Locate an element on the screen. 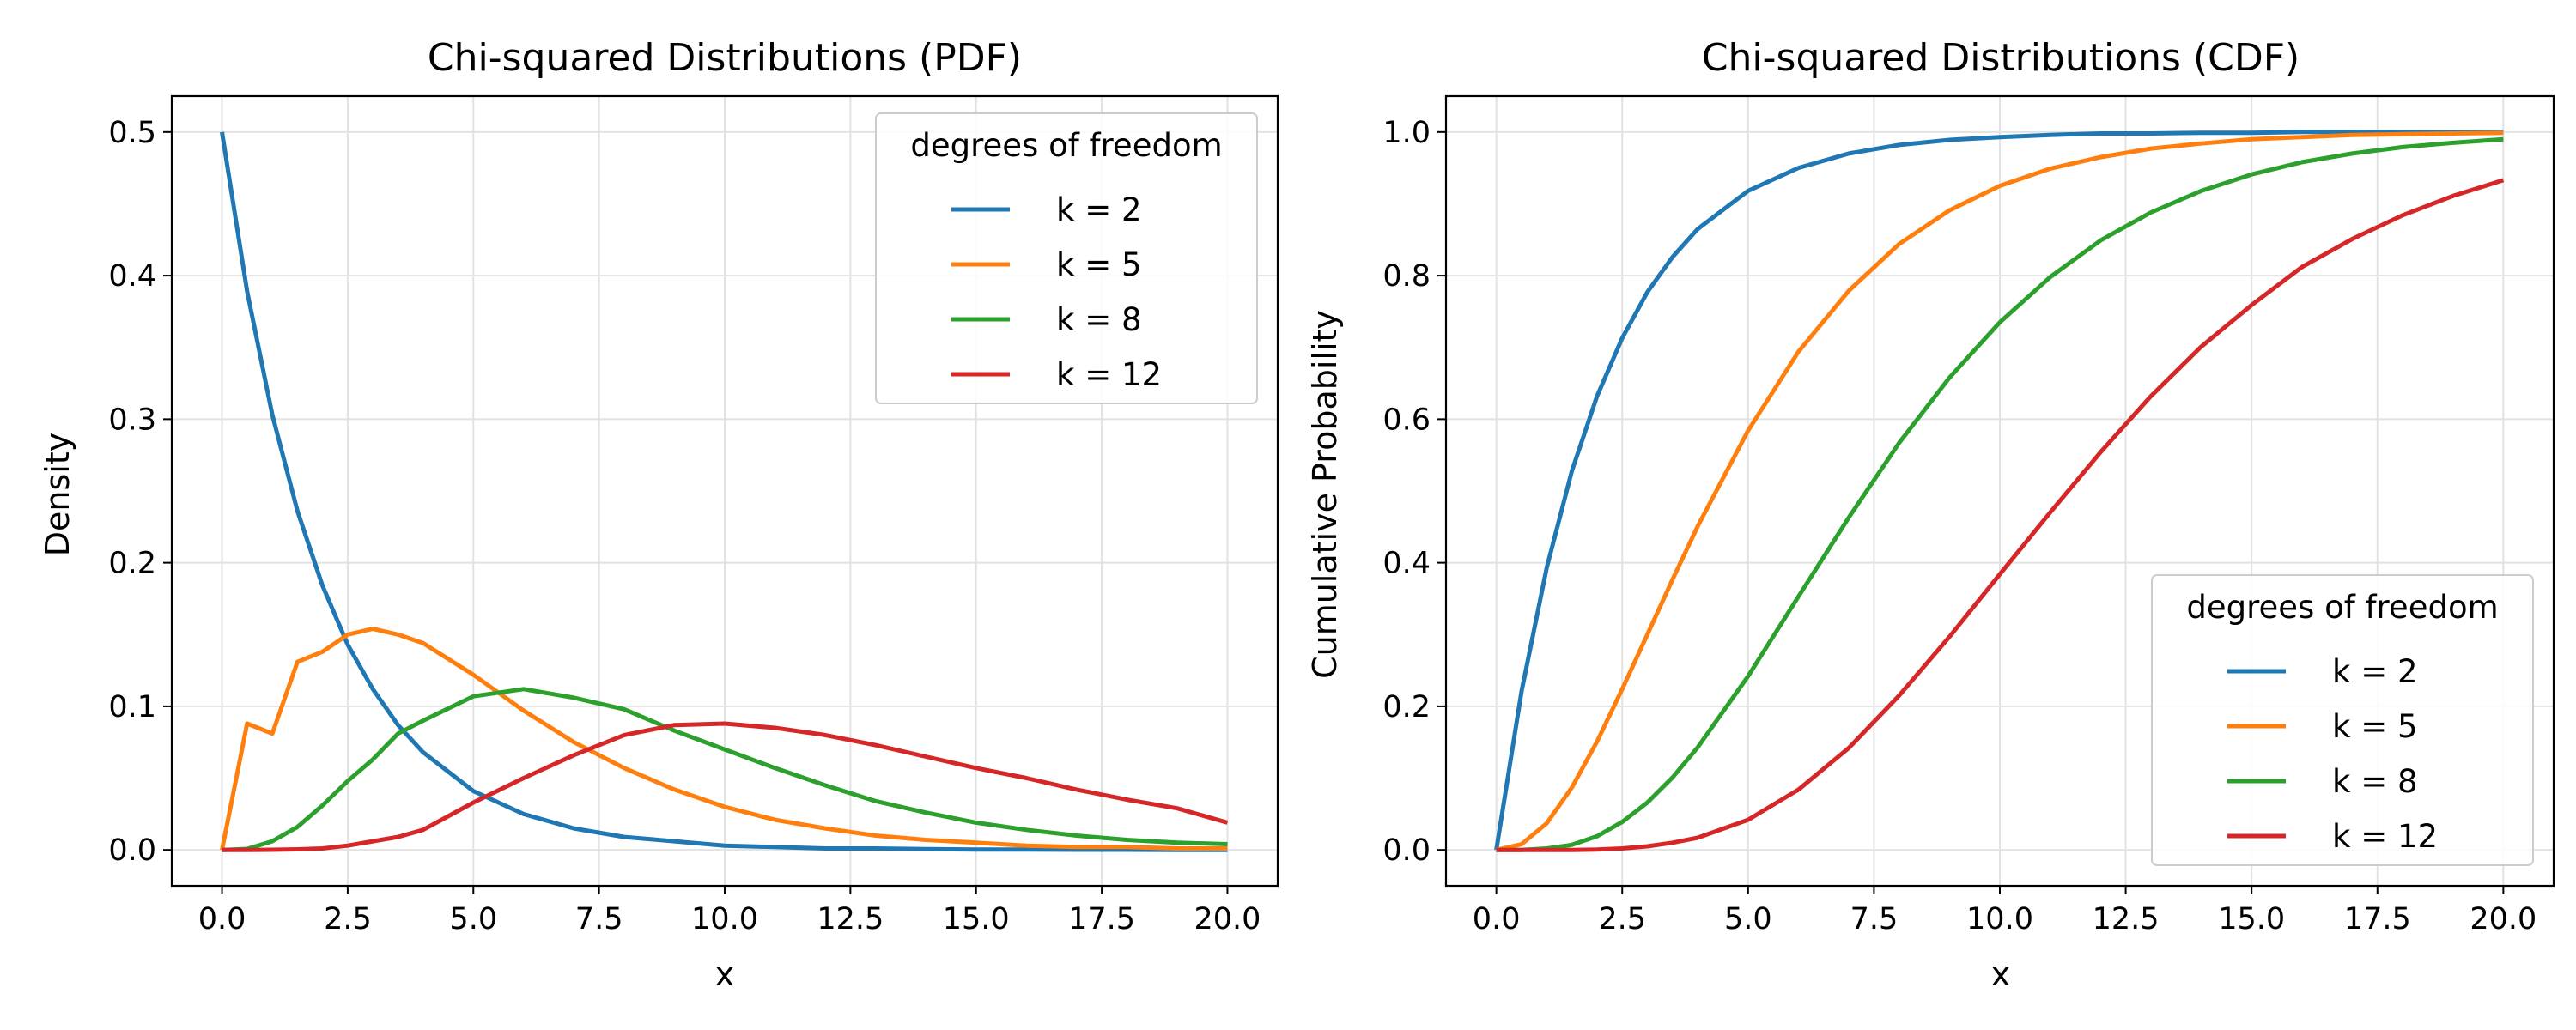 This screenshot has width=2576, height=1030. y-tick-label: 0.8 is located at coordinates (1407, 276).